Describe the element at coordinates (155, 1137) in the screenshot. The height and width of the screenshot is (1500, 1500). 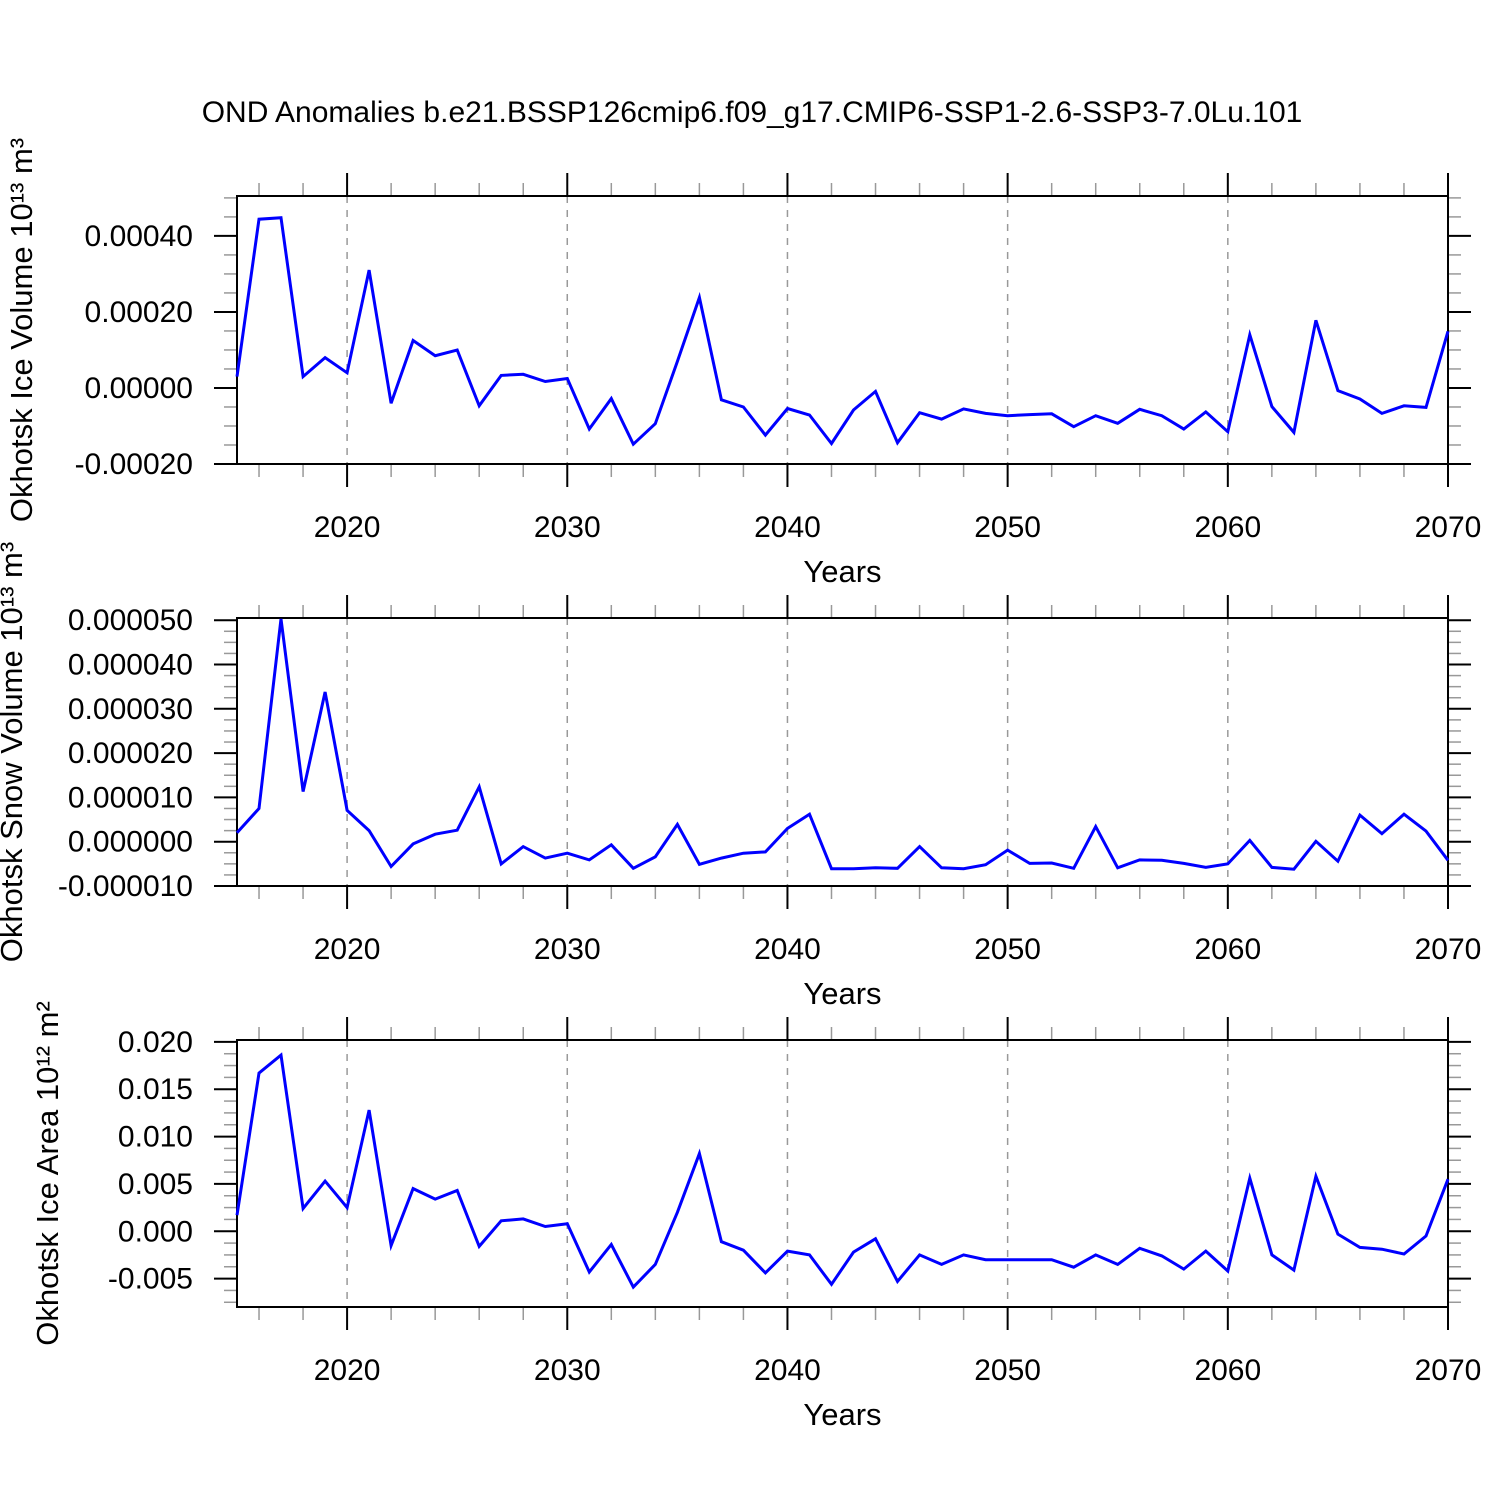
I see `y-tick-label: 0.010` at that location.